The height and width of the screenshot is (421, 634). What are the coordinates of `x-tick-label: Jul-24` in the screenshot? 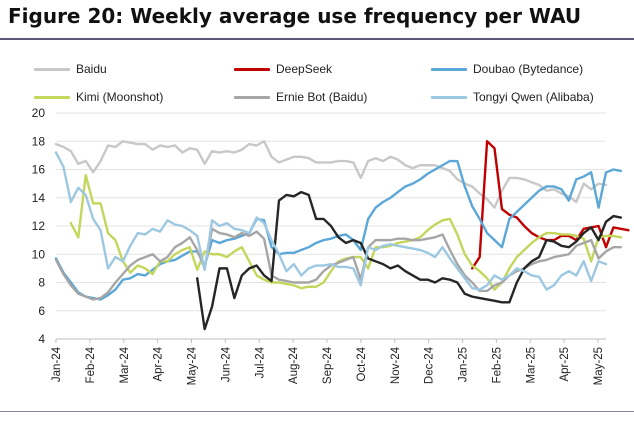 It's located at (260, 362).